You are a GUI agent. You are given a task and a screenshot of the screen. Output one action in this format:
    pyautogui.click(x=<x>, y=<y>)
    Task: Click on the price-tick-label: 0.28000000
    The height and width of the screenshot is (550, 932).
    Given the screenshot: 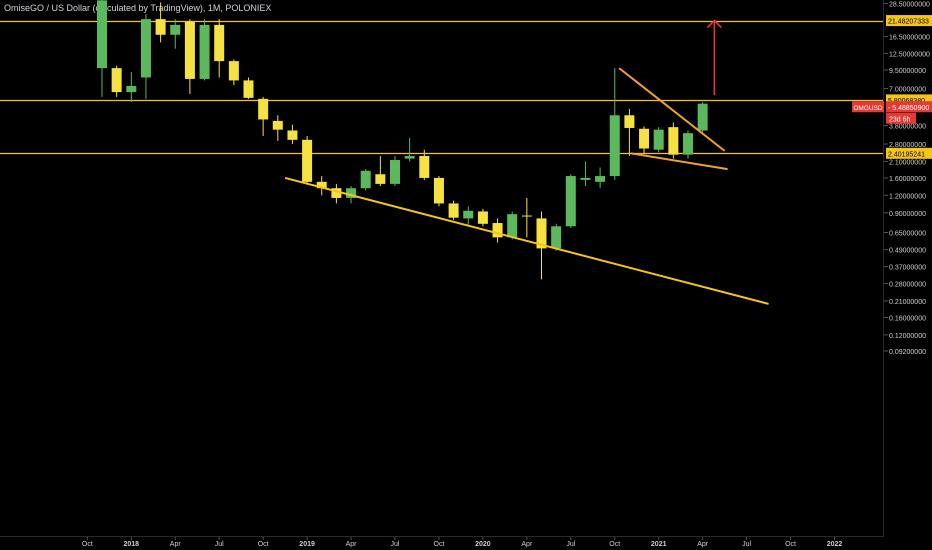 What is the action you would take?
    pyautogui.click(x=907, y=285)
    